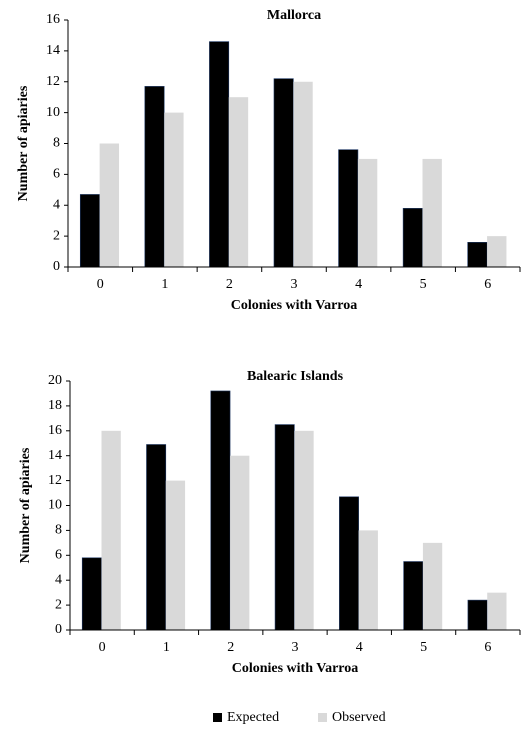  What do you see at coordinates (55, 405) in the screenshot?
I see `y-tick-label: 18` at bounding box center [55, 405].